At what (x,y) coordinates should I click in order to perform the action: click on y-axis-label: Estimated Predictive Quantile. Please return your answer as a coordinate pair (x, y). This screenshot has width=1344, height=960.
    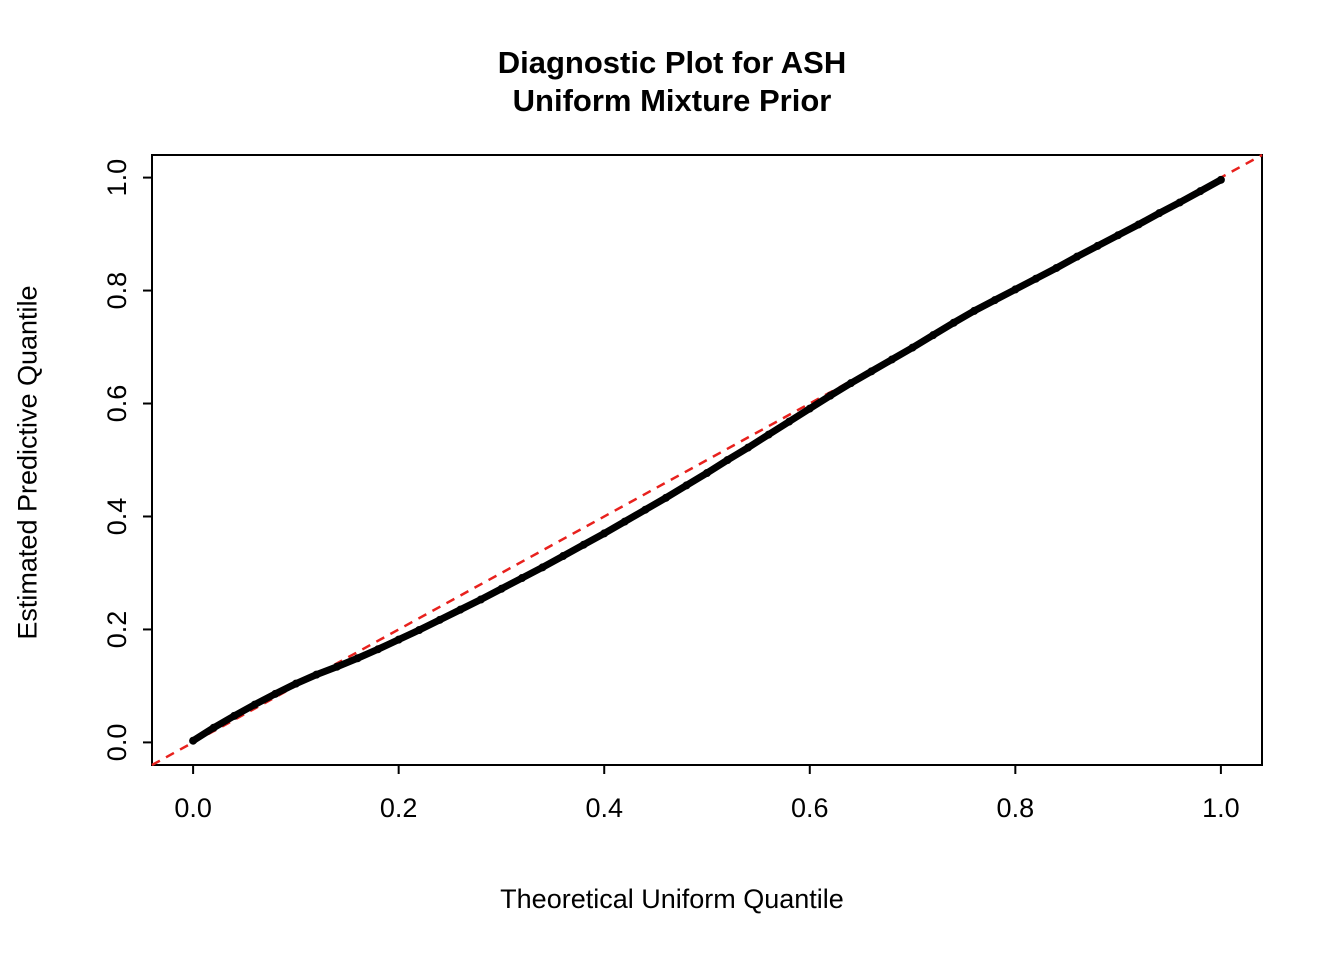
    Looking at the image, I should click on (27, 462).